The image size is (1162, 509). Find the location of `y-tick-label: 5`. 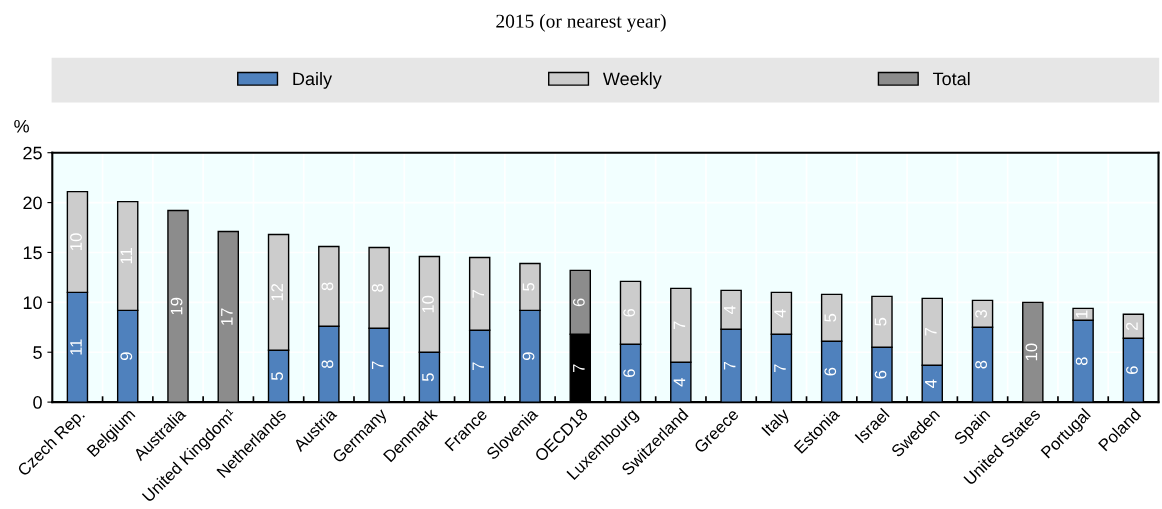

y-tick-label: 5 is located at coordinates (37, 352).